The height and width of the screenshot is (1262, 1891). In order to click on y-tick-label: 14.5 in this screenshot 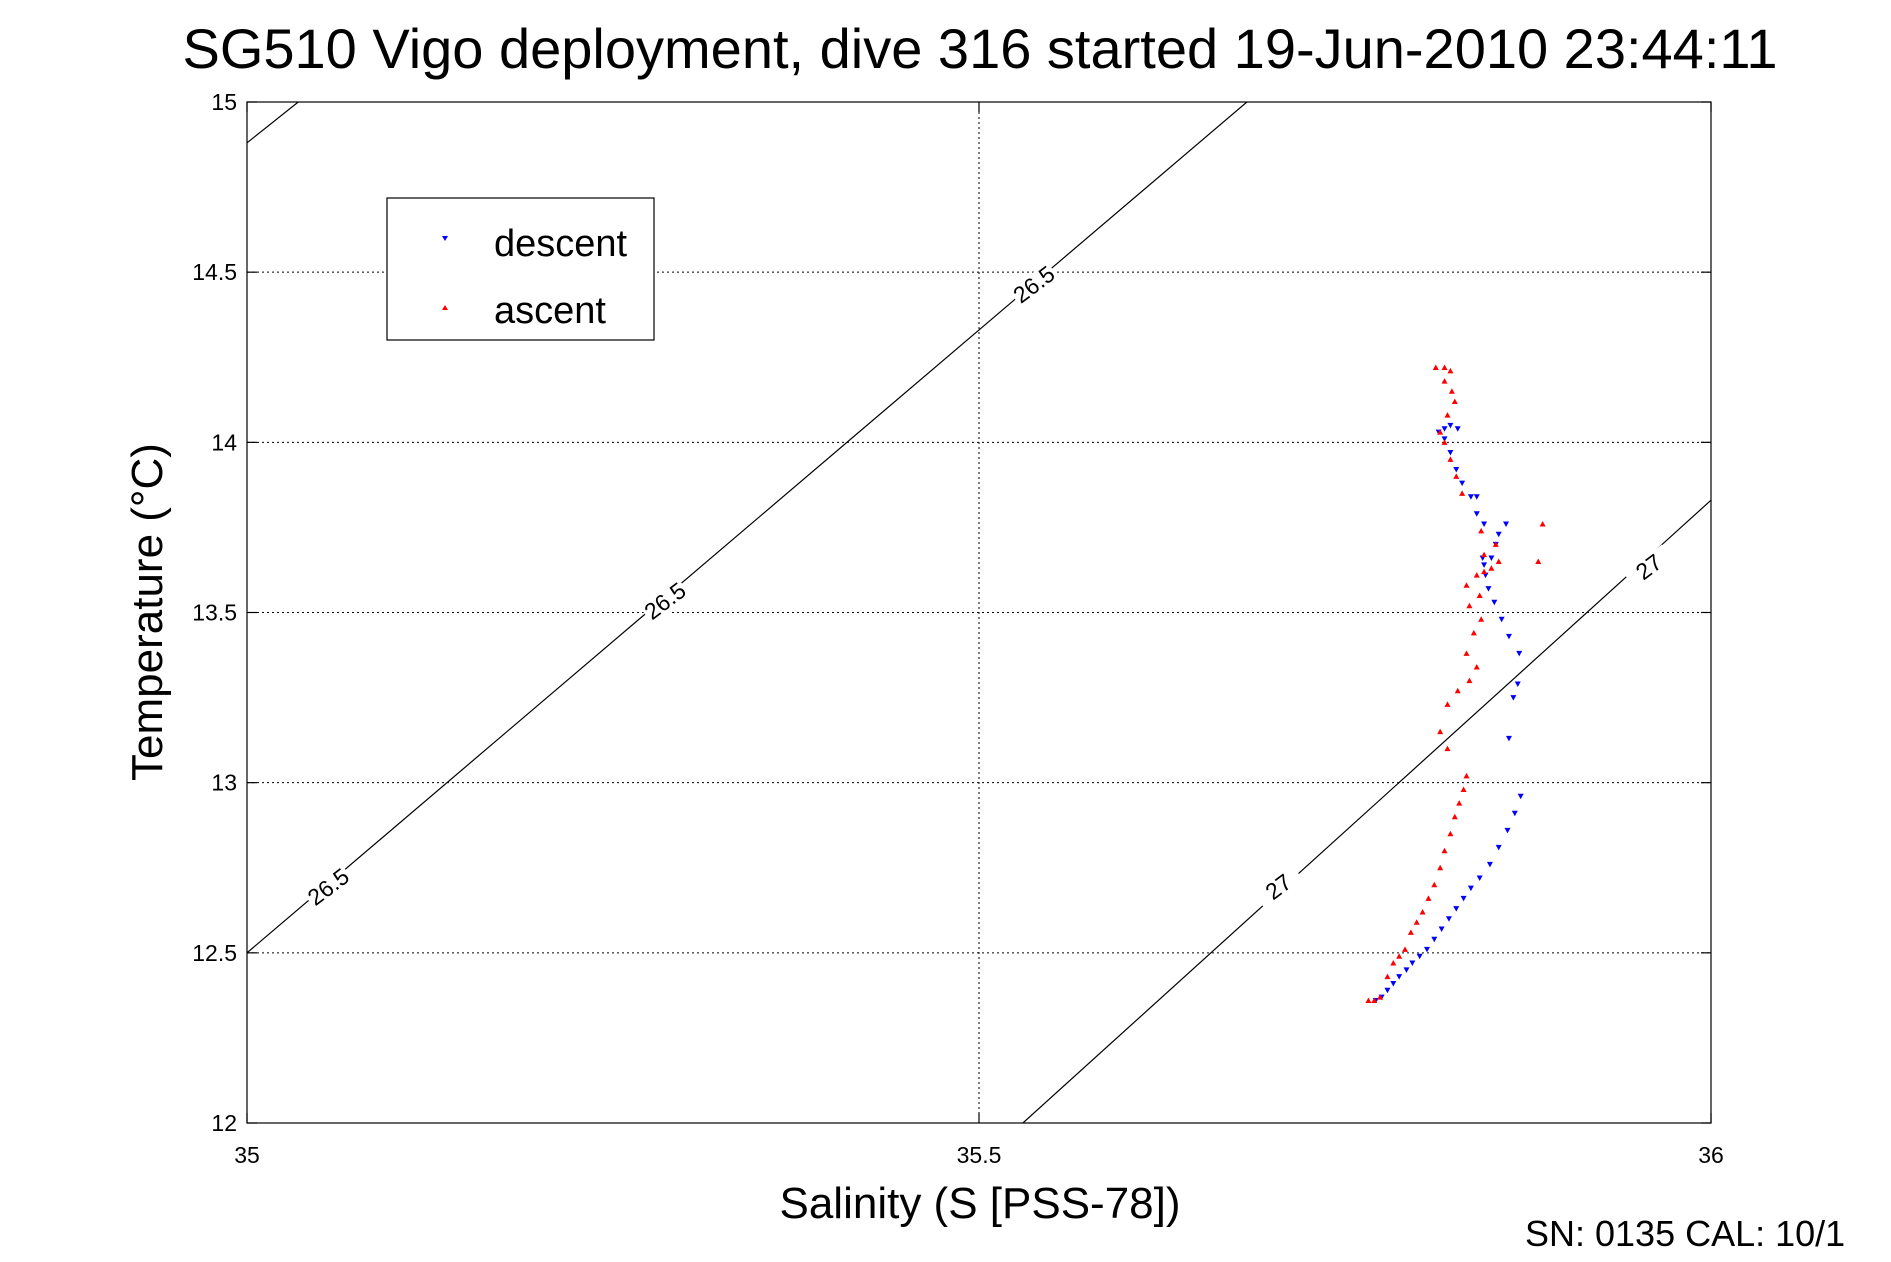, I will do `click(214, 272)`.